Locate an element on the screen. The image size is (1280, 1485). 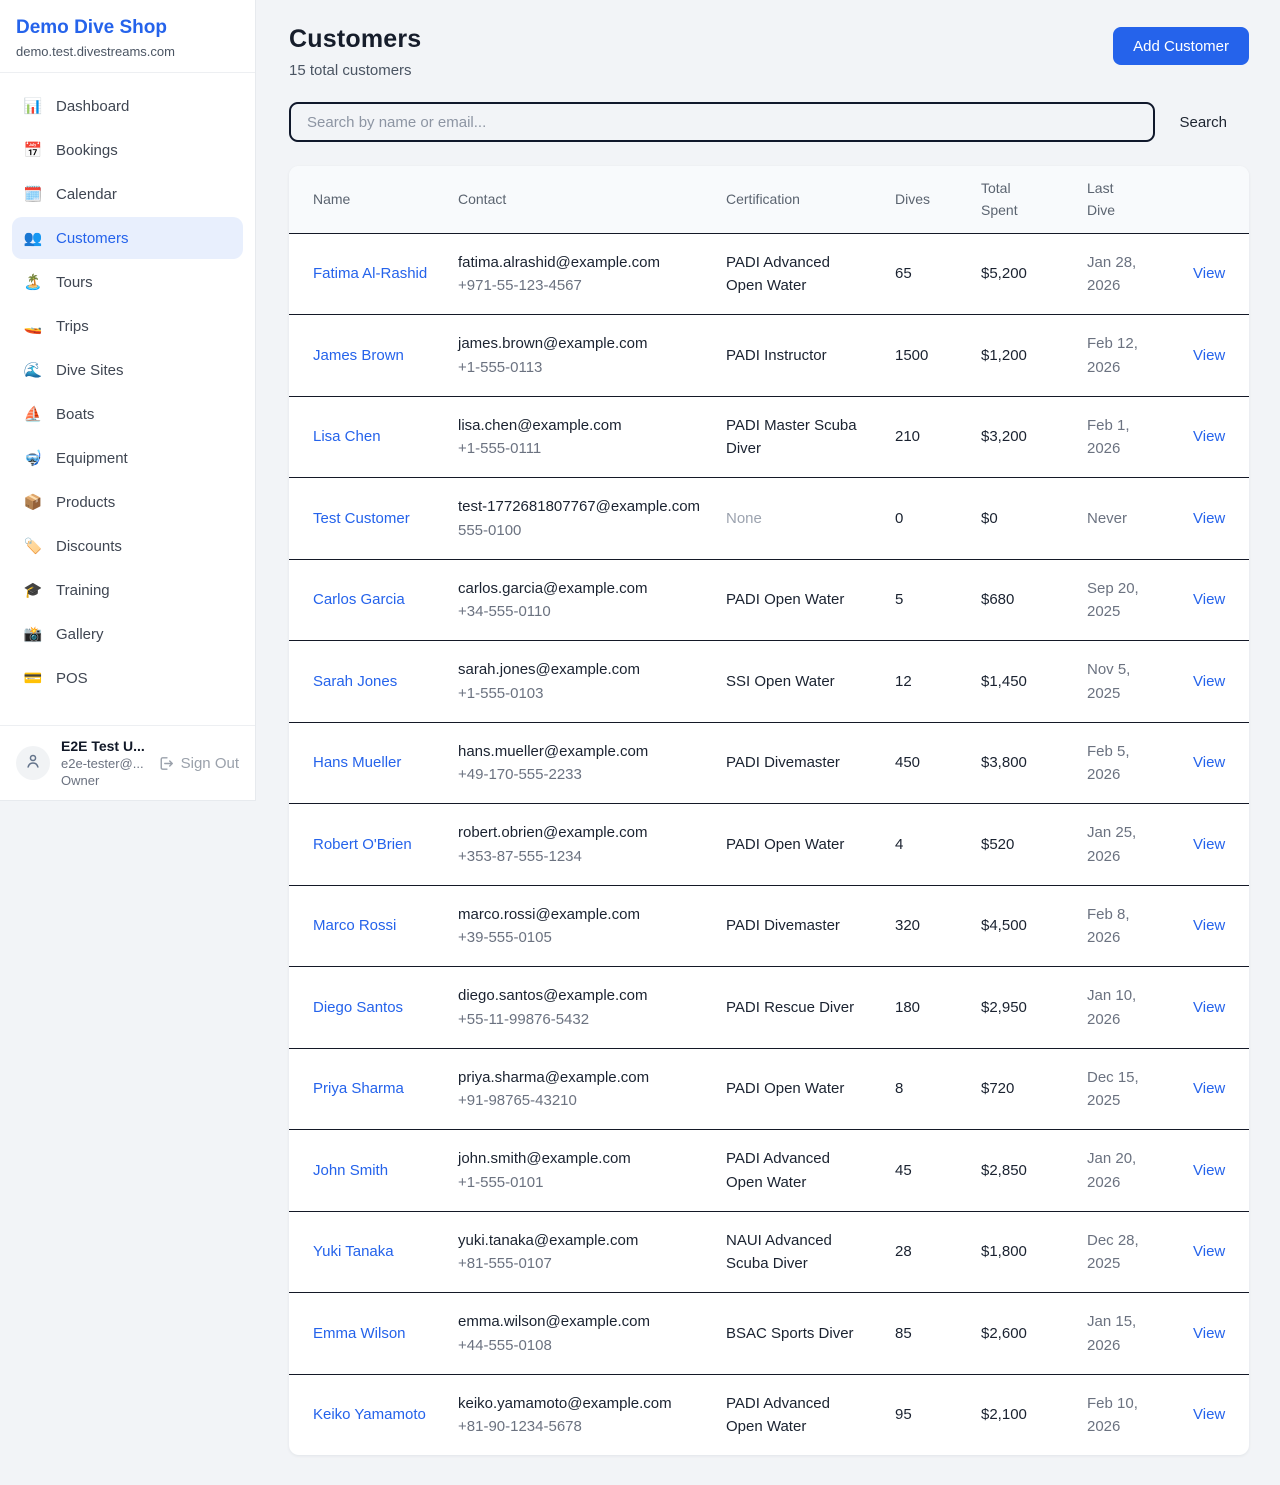
sidebar-item-label: Dive Sites is located at coordinates (90, 370).